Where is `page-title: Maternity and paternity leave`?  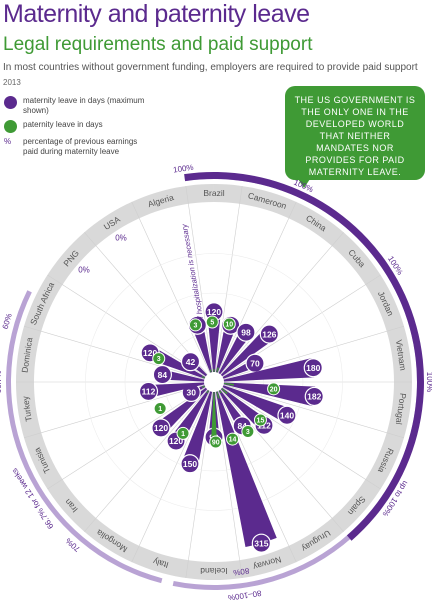
page-title: Maternity and paternity leave is located at coordinates (156, 14).